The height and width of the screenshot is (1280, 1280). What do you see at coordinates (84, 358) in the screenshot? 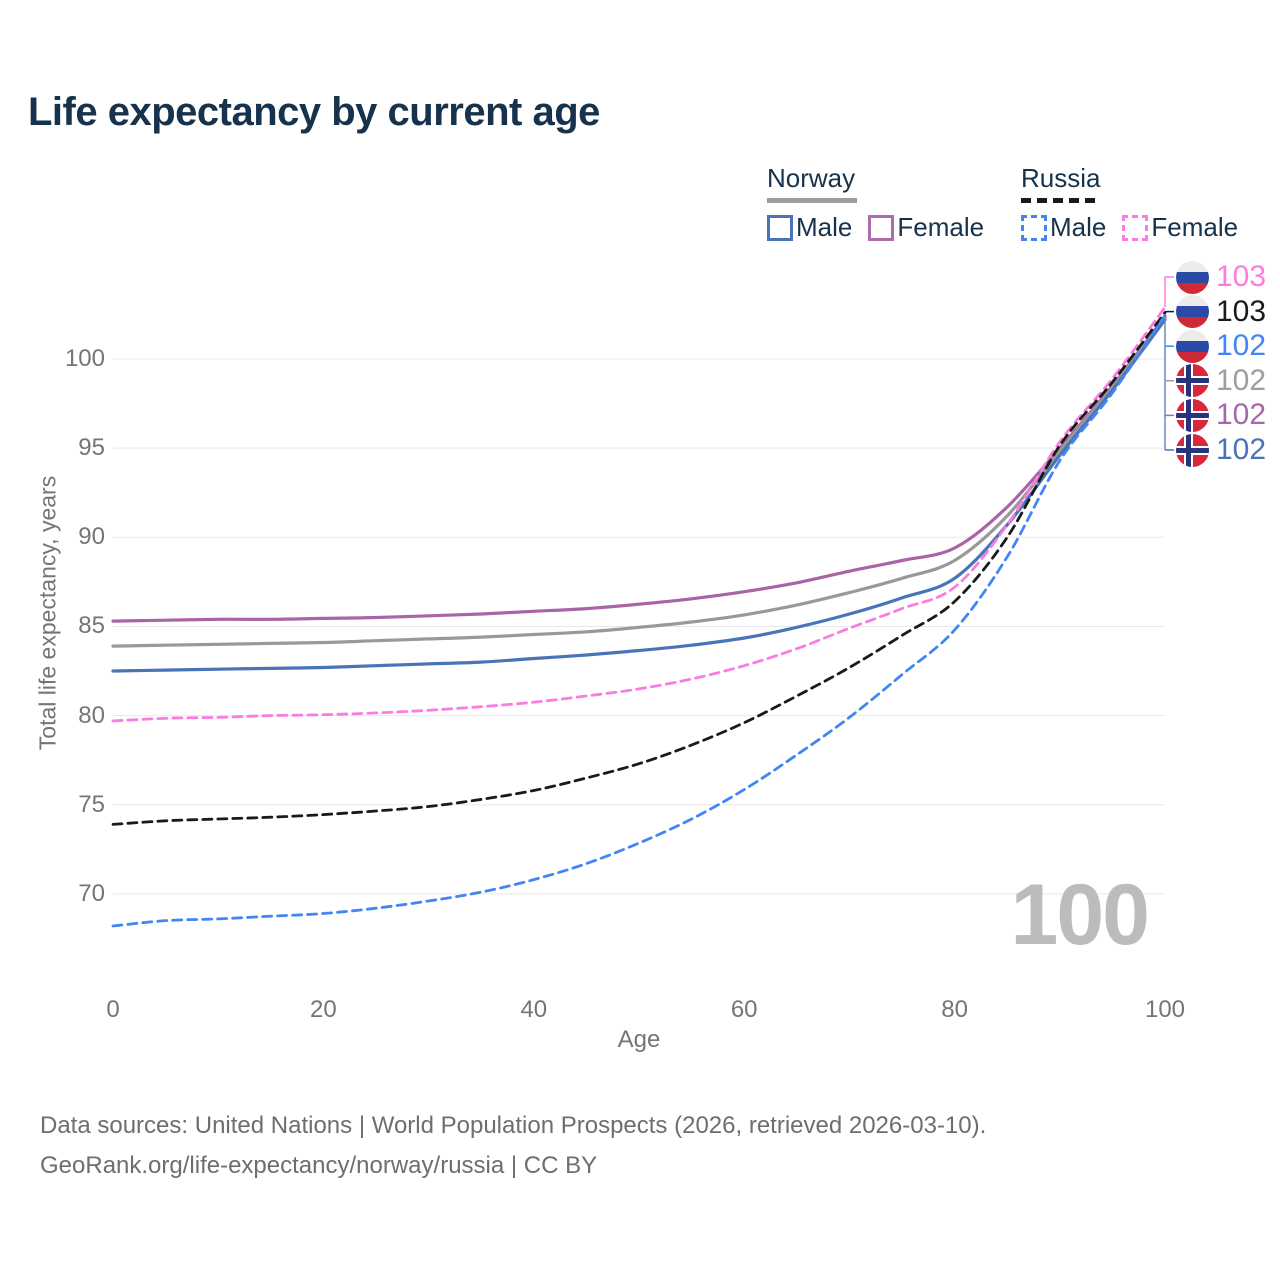
I see `y-tick-label: 100` at bounding box center [84, 358].